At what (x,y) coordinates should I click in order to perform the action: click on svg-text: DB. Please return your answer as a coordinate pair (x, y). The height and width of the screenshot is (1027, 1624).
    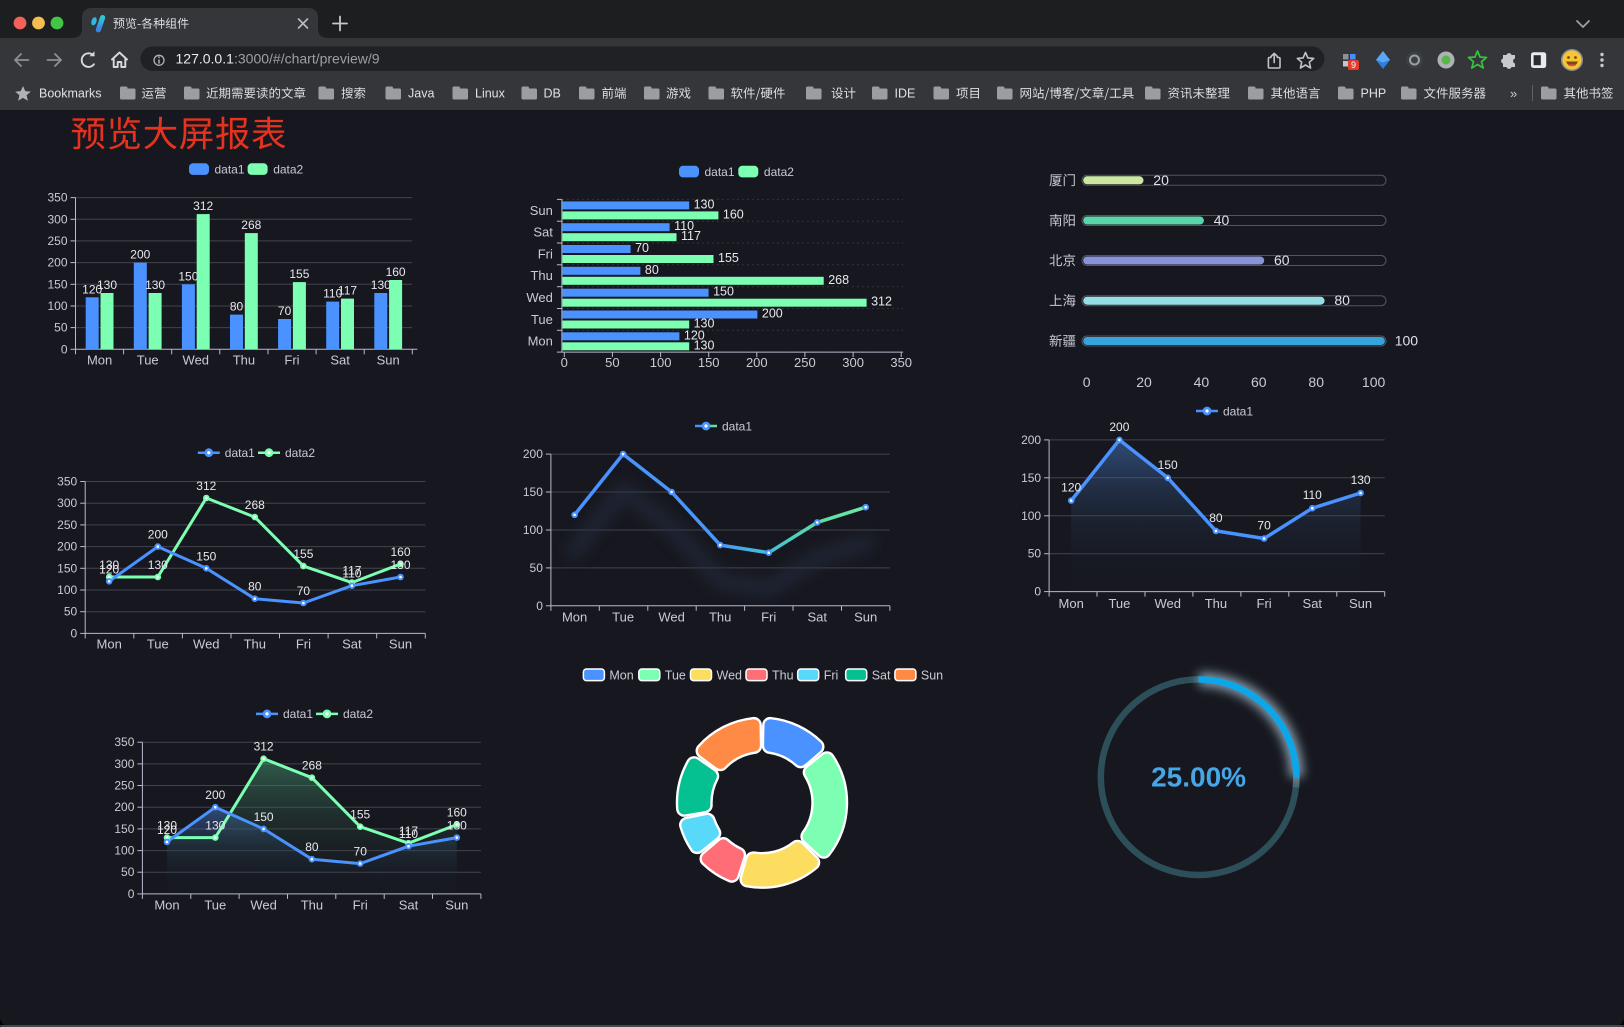
    Looking at the image, I should click on (552, 94).